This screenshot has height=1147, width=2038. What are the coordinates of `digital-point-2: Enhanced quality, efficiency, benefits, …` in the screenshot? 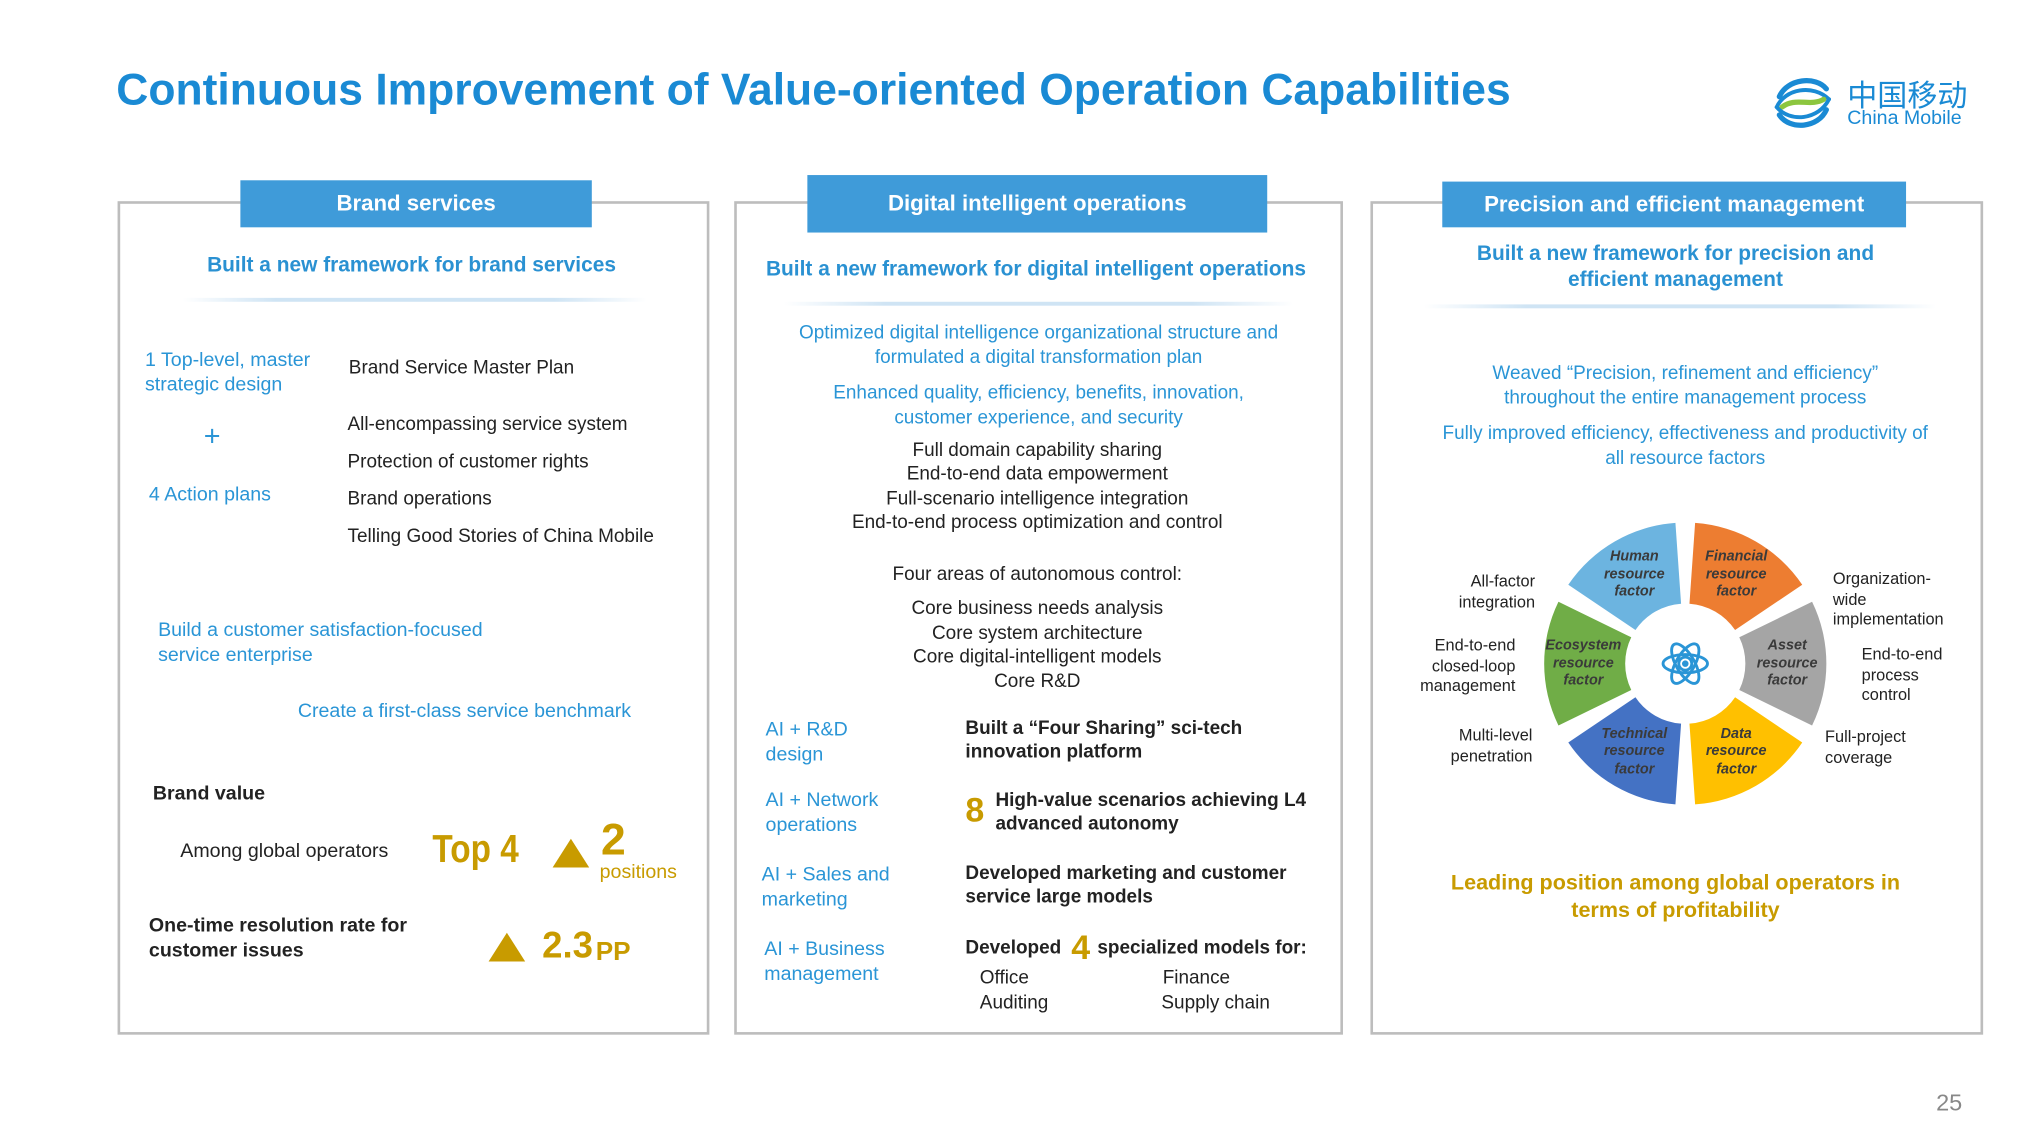 It's located at (1038, 405).